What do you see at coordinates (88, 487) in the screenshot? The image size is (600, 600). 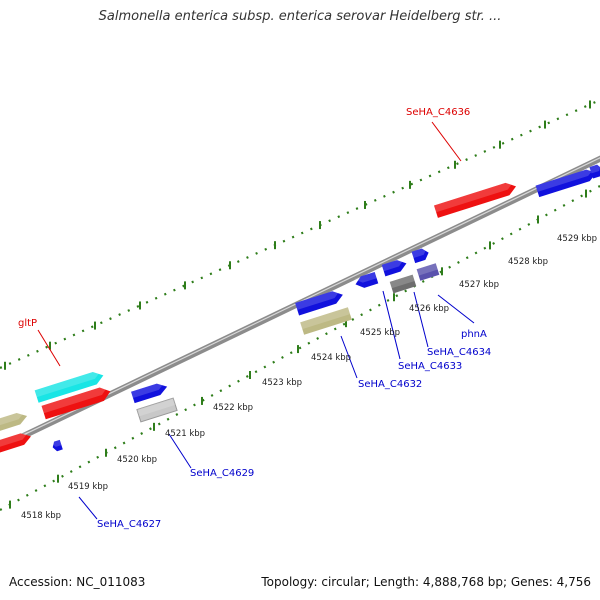 I see `tick-label: 4519 kbp` at bounding box center [88, 487].